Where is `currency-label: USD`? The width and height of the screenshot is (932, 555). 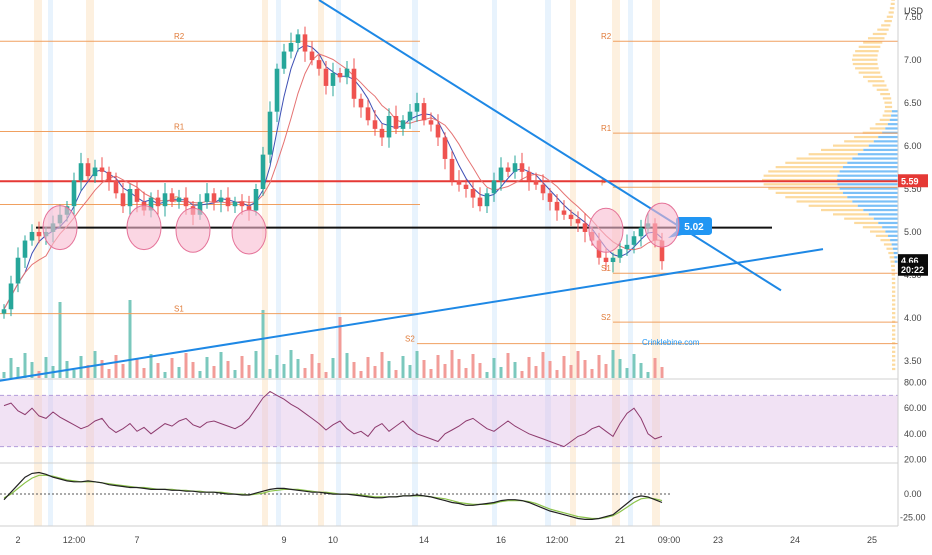 currency-label: USD is located at coordinates (914, 11).